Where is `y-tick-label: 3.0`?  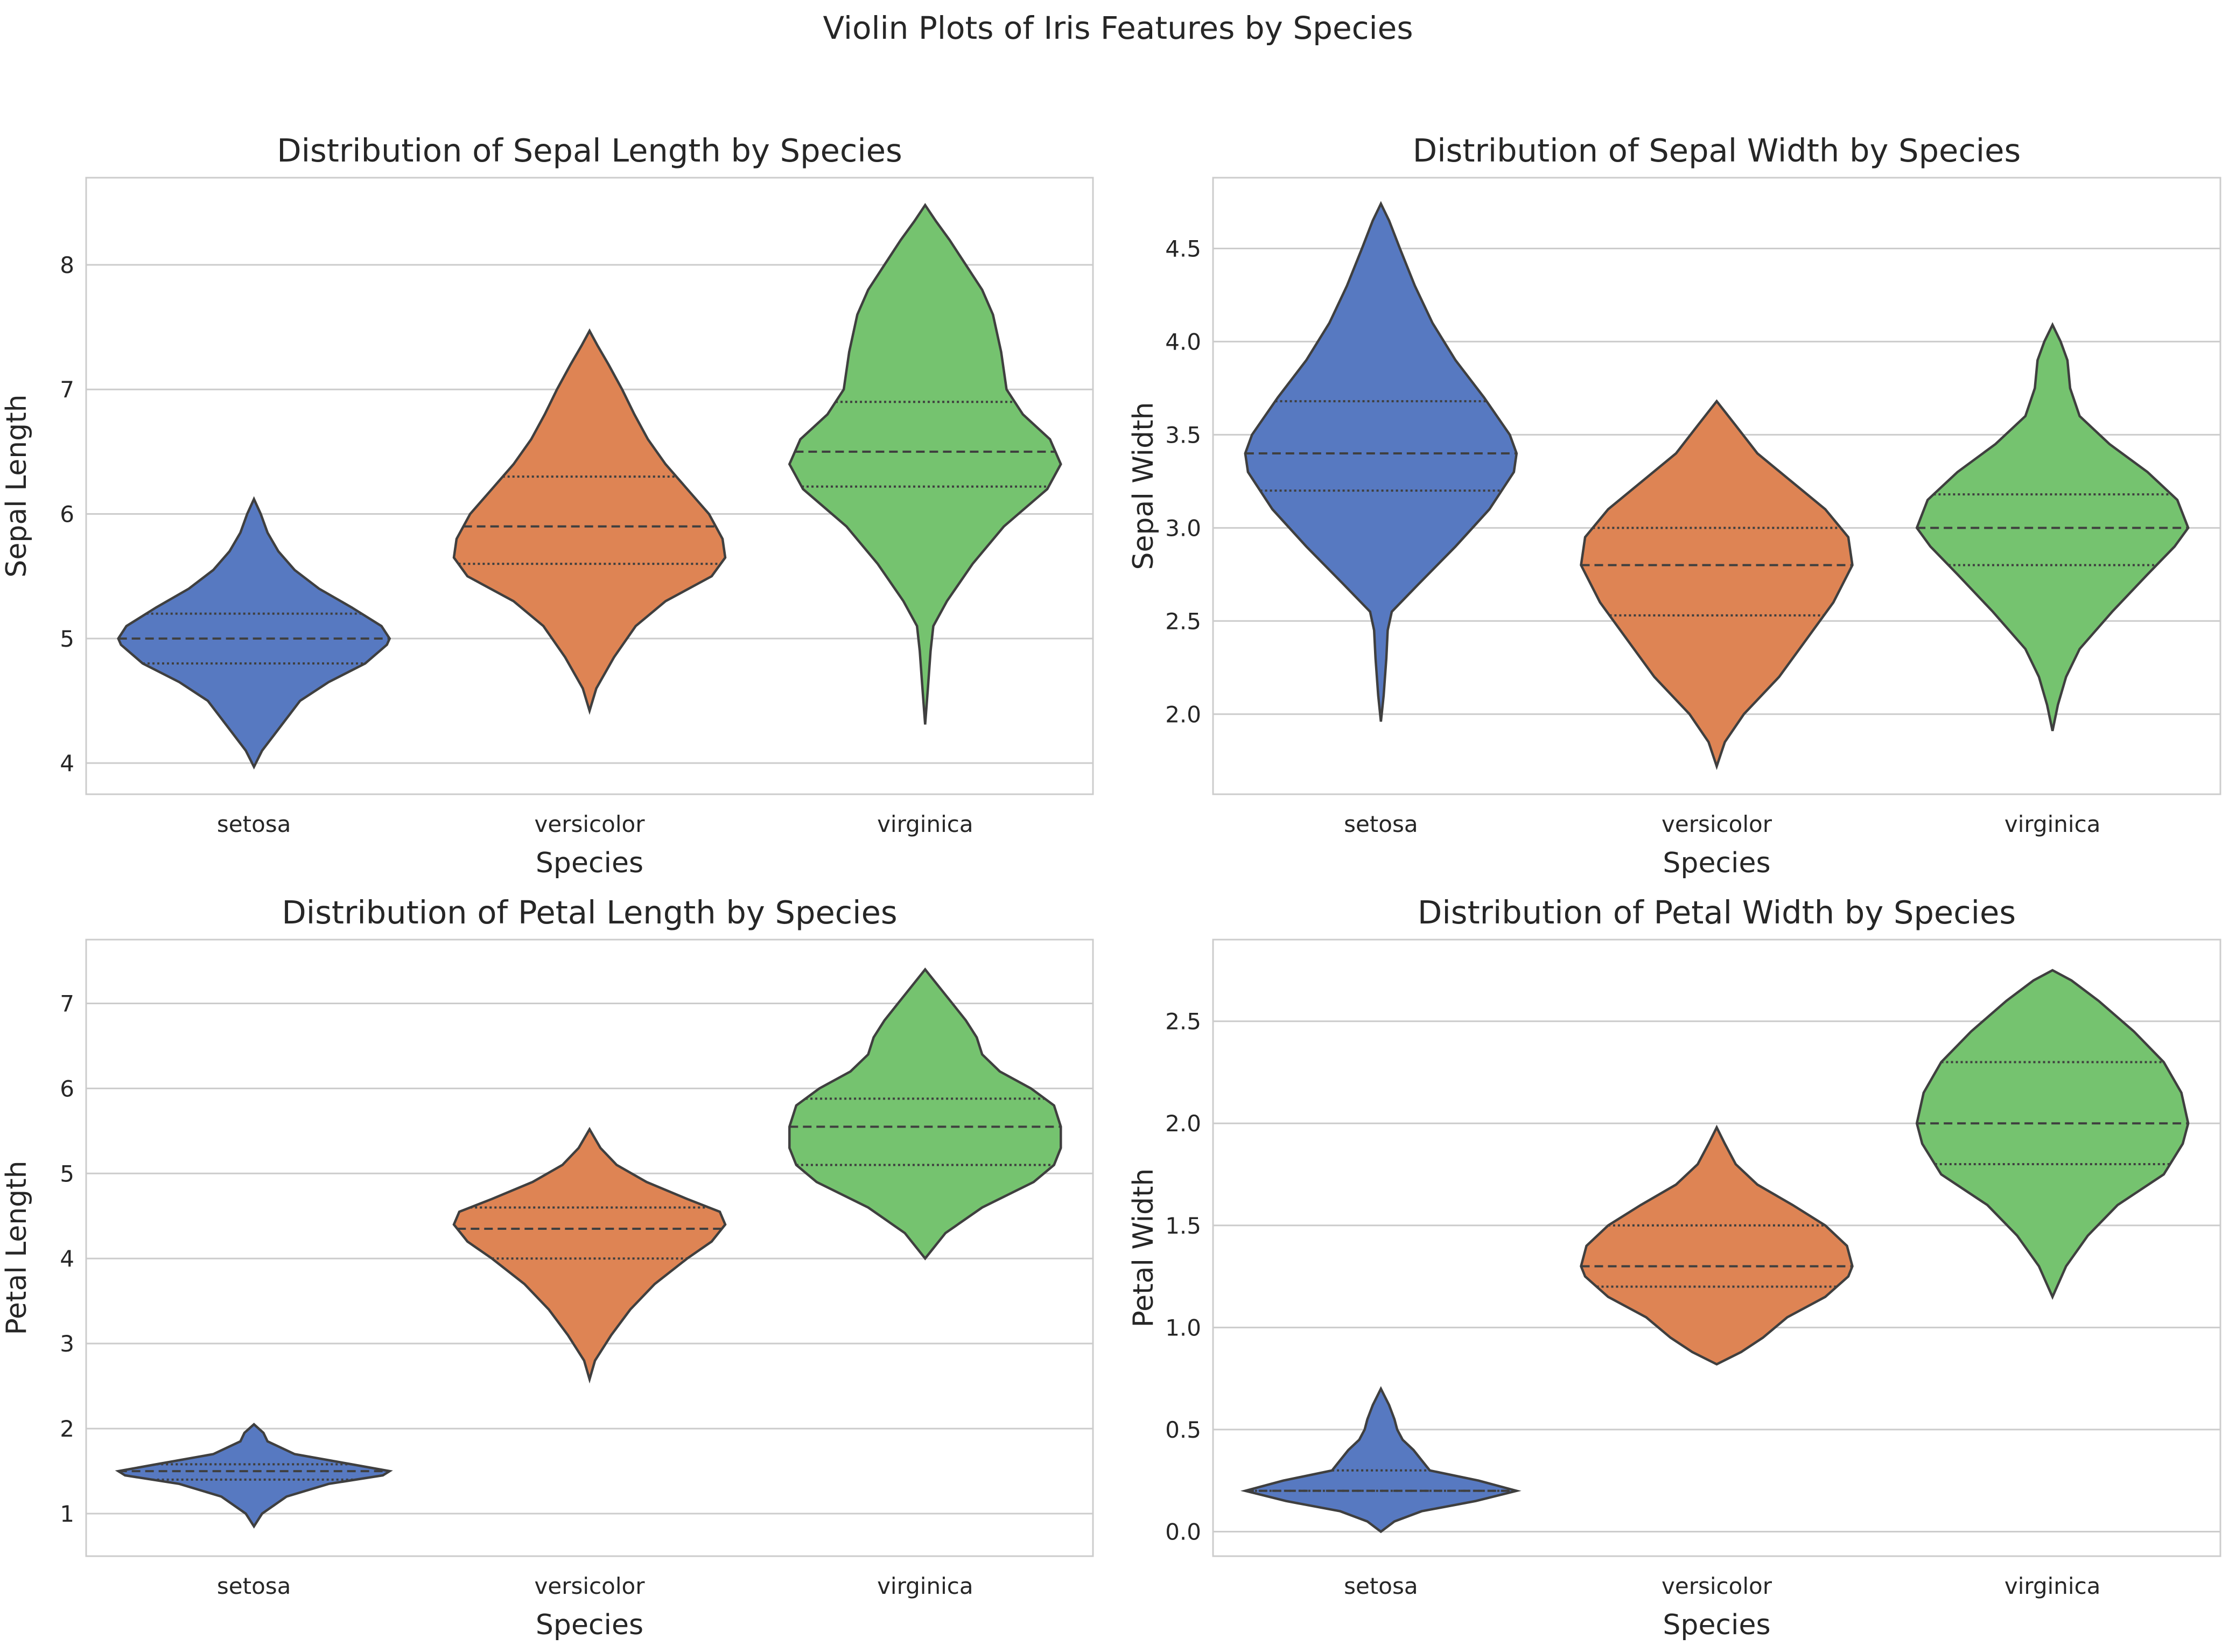 y-tick-label: 3.0 is located at coordinates (1183, 528).